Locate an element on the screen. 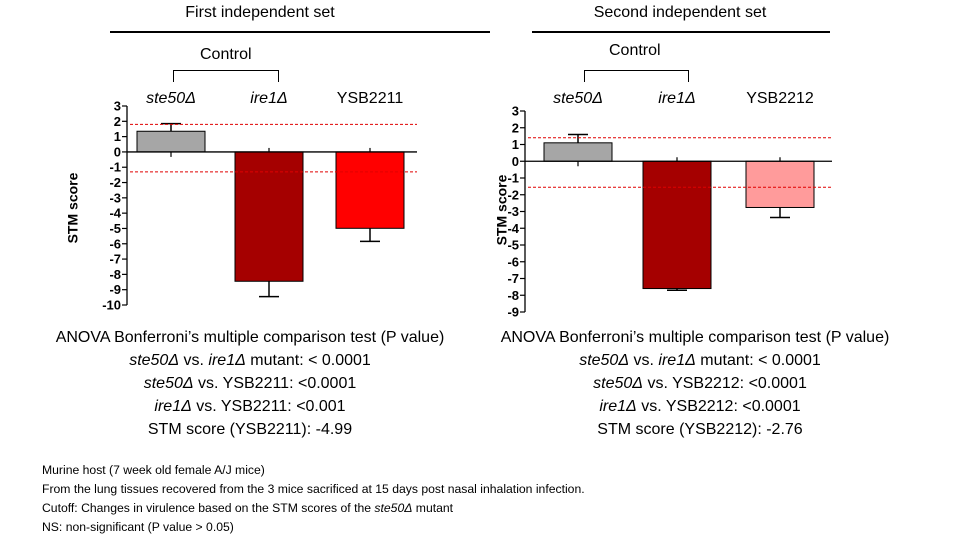 This screenshot has height=537, width=960. stats-line: ire1Δ vs. YSB2211: <0.001 is located at coordinates (250, 406).